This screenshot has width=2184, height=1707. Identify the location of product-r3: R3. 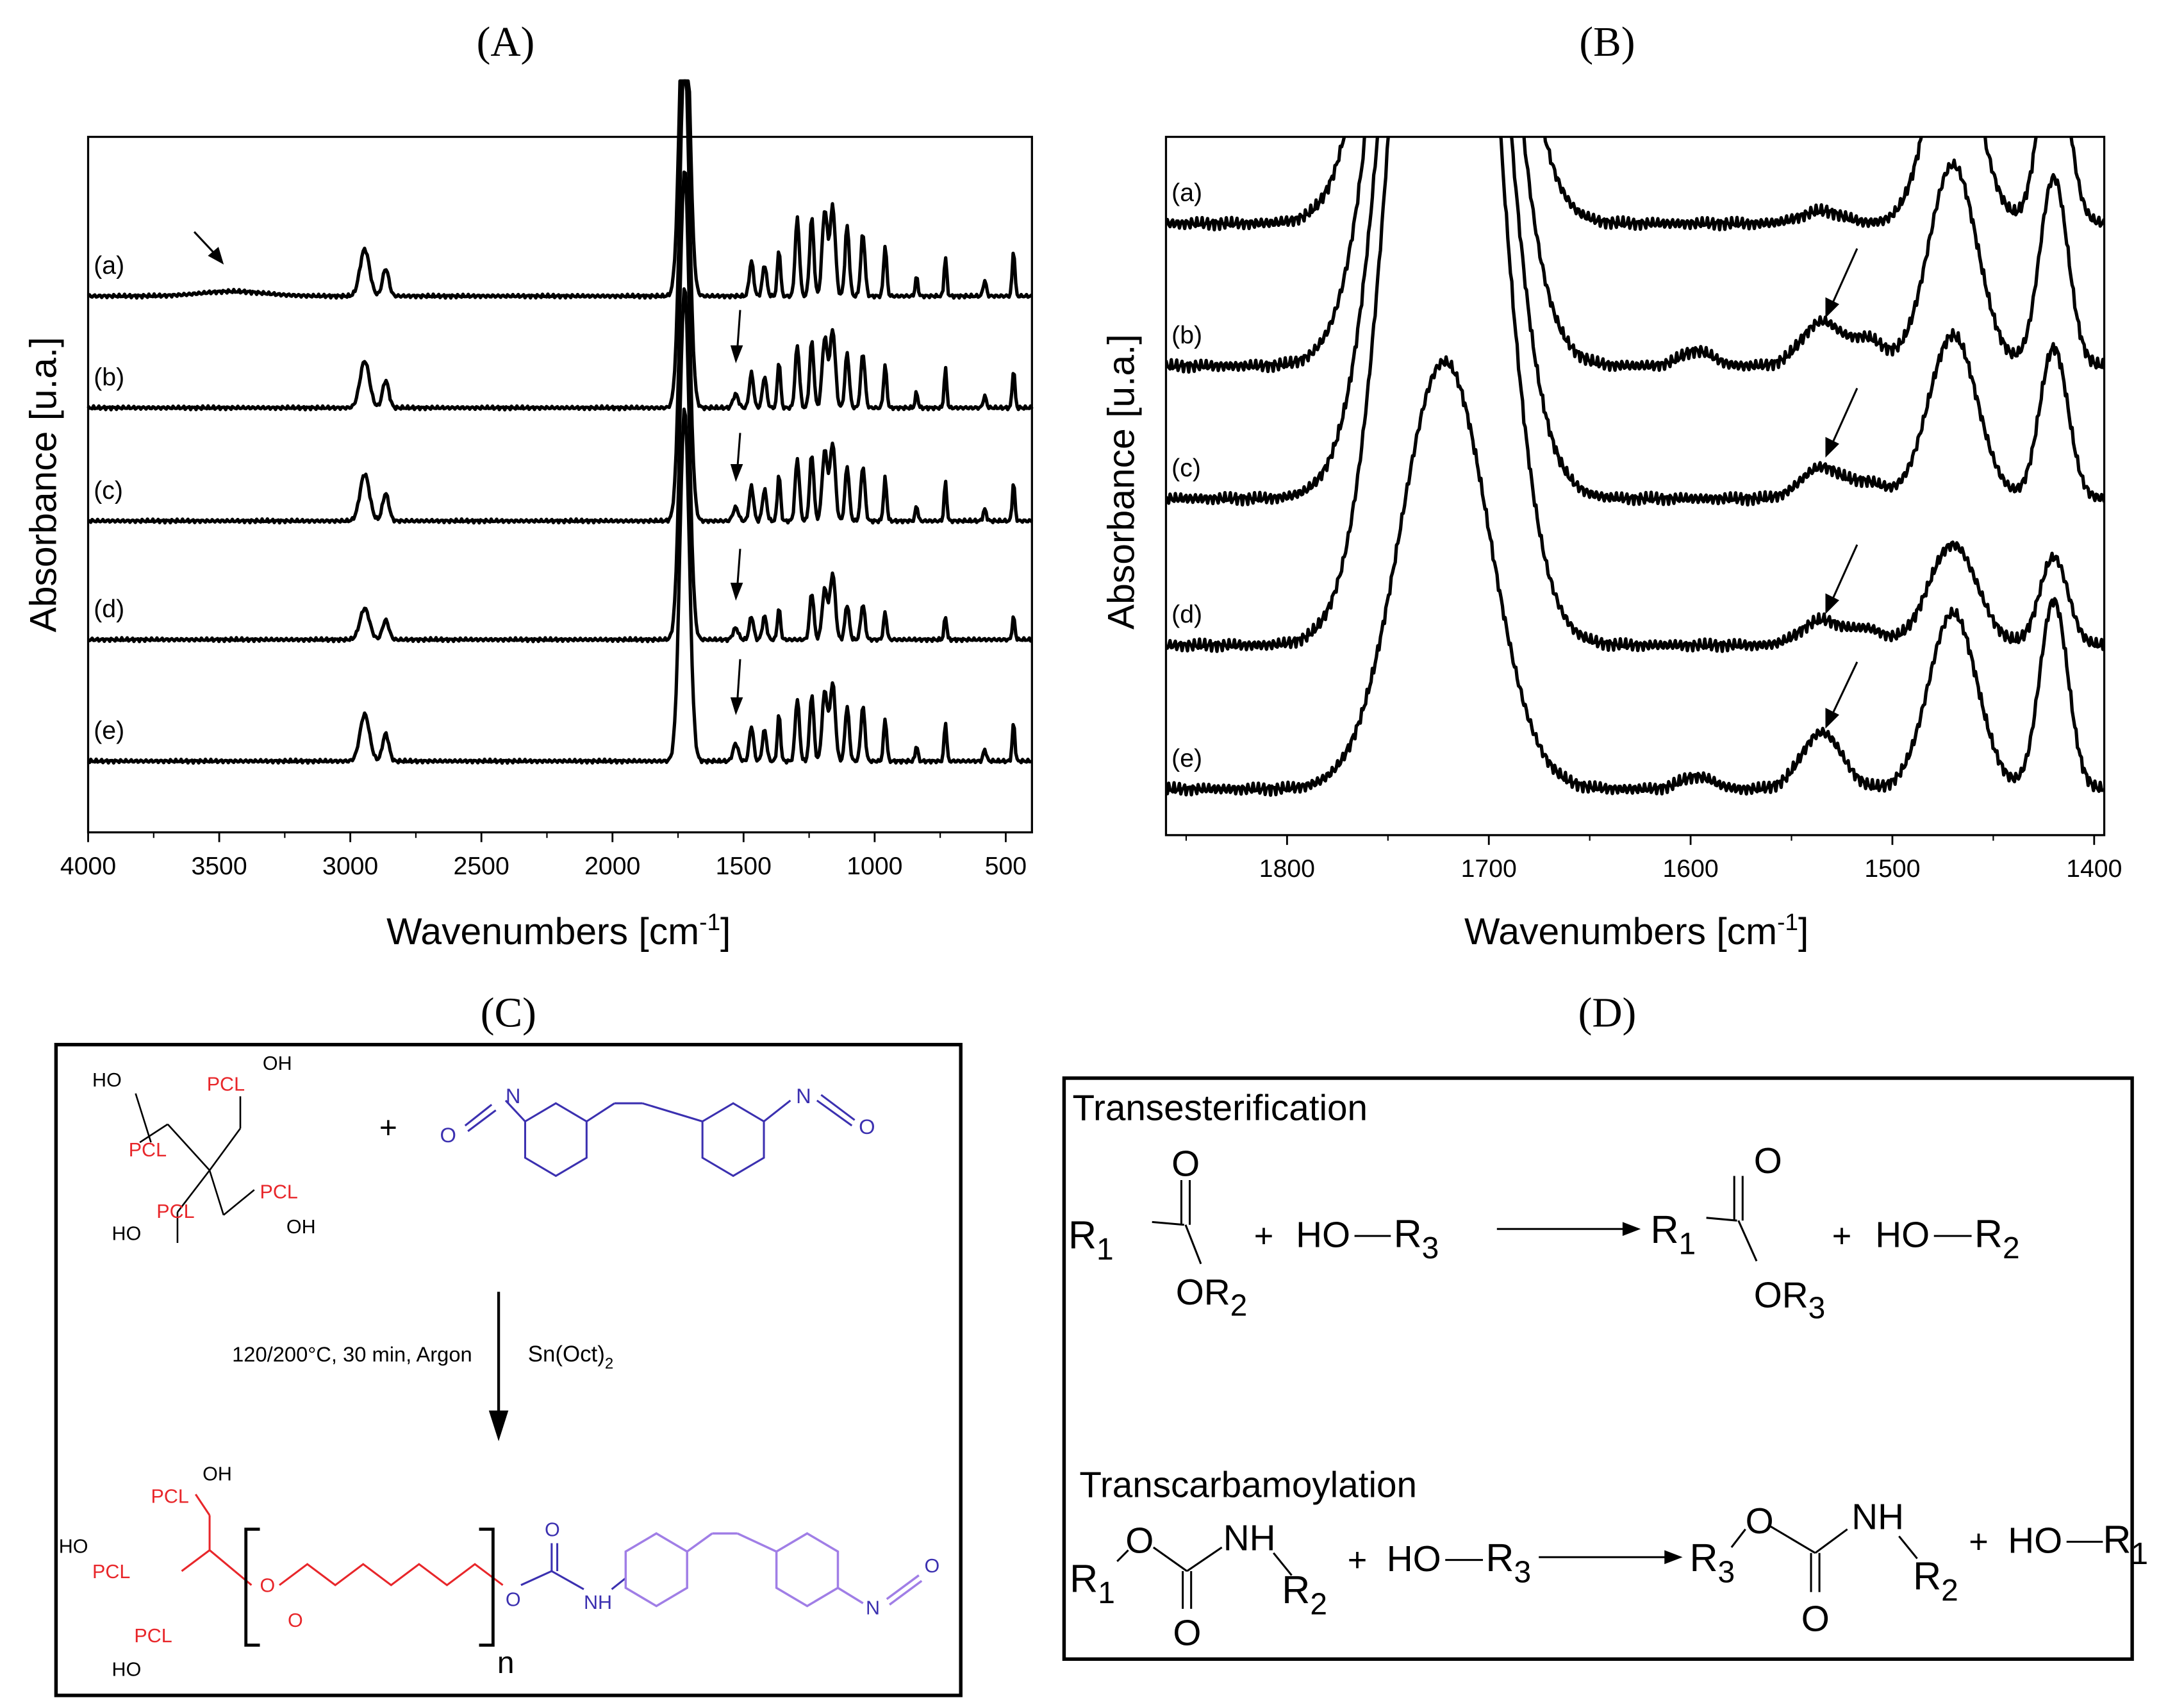
(1712, 1563).